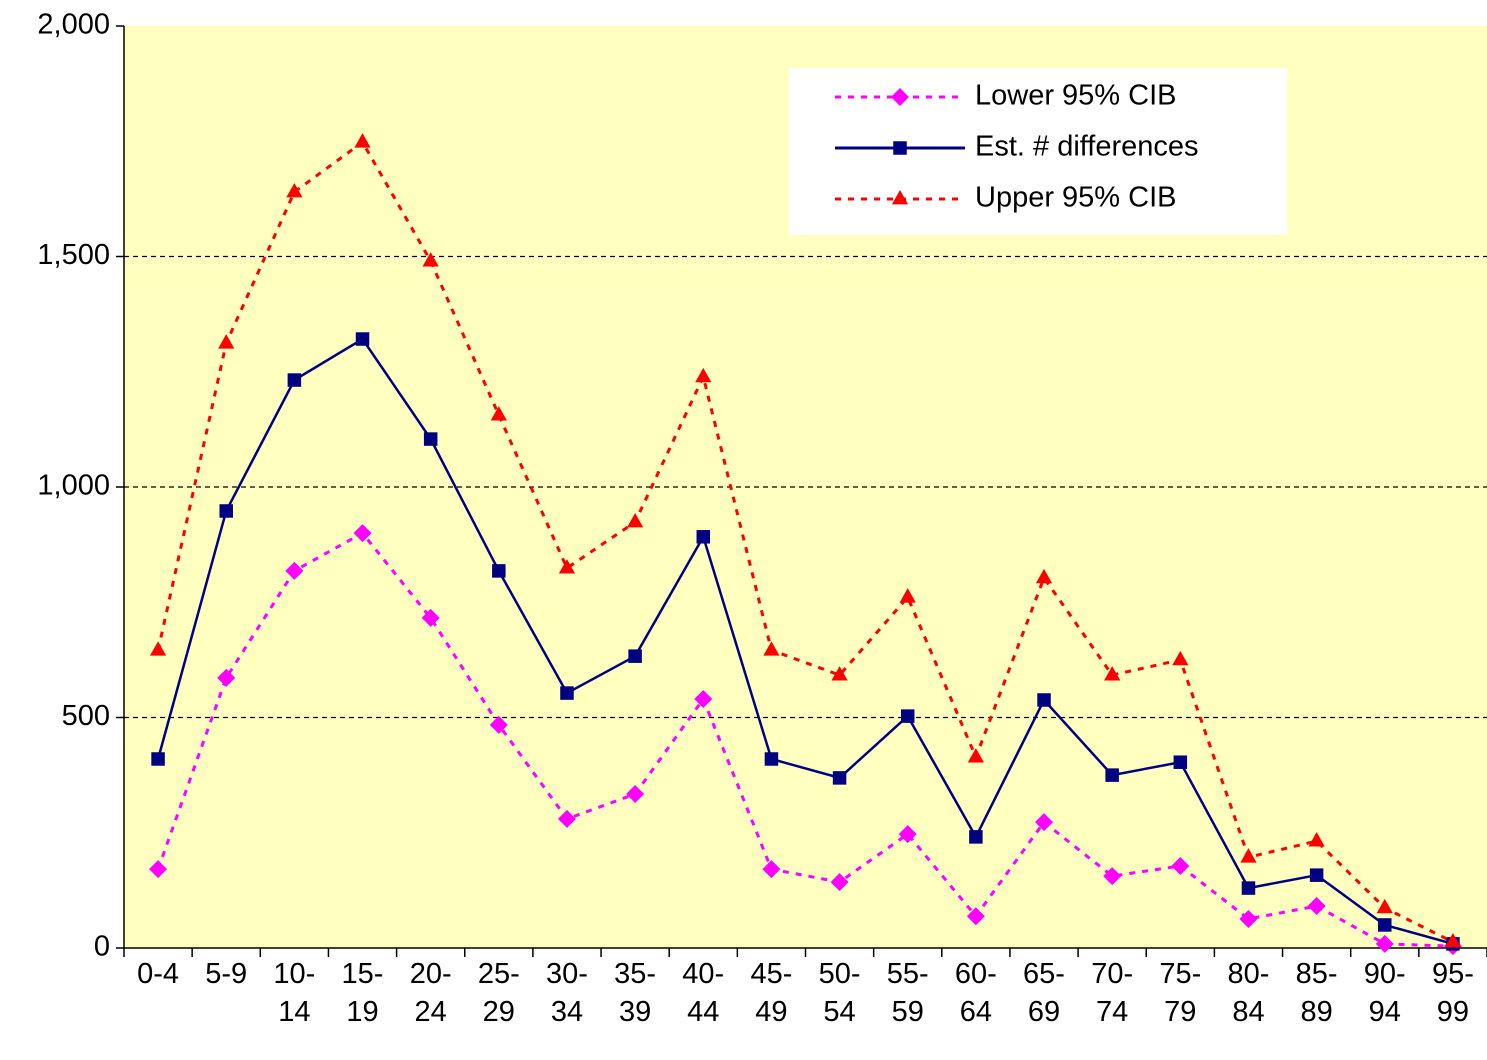  Describe the element at coordinates (362, 993) in the screenshot. I see `x-tick-label: 15-19` at that location.